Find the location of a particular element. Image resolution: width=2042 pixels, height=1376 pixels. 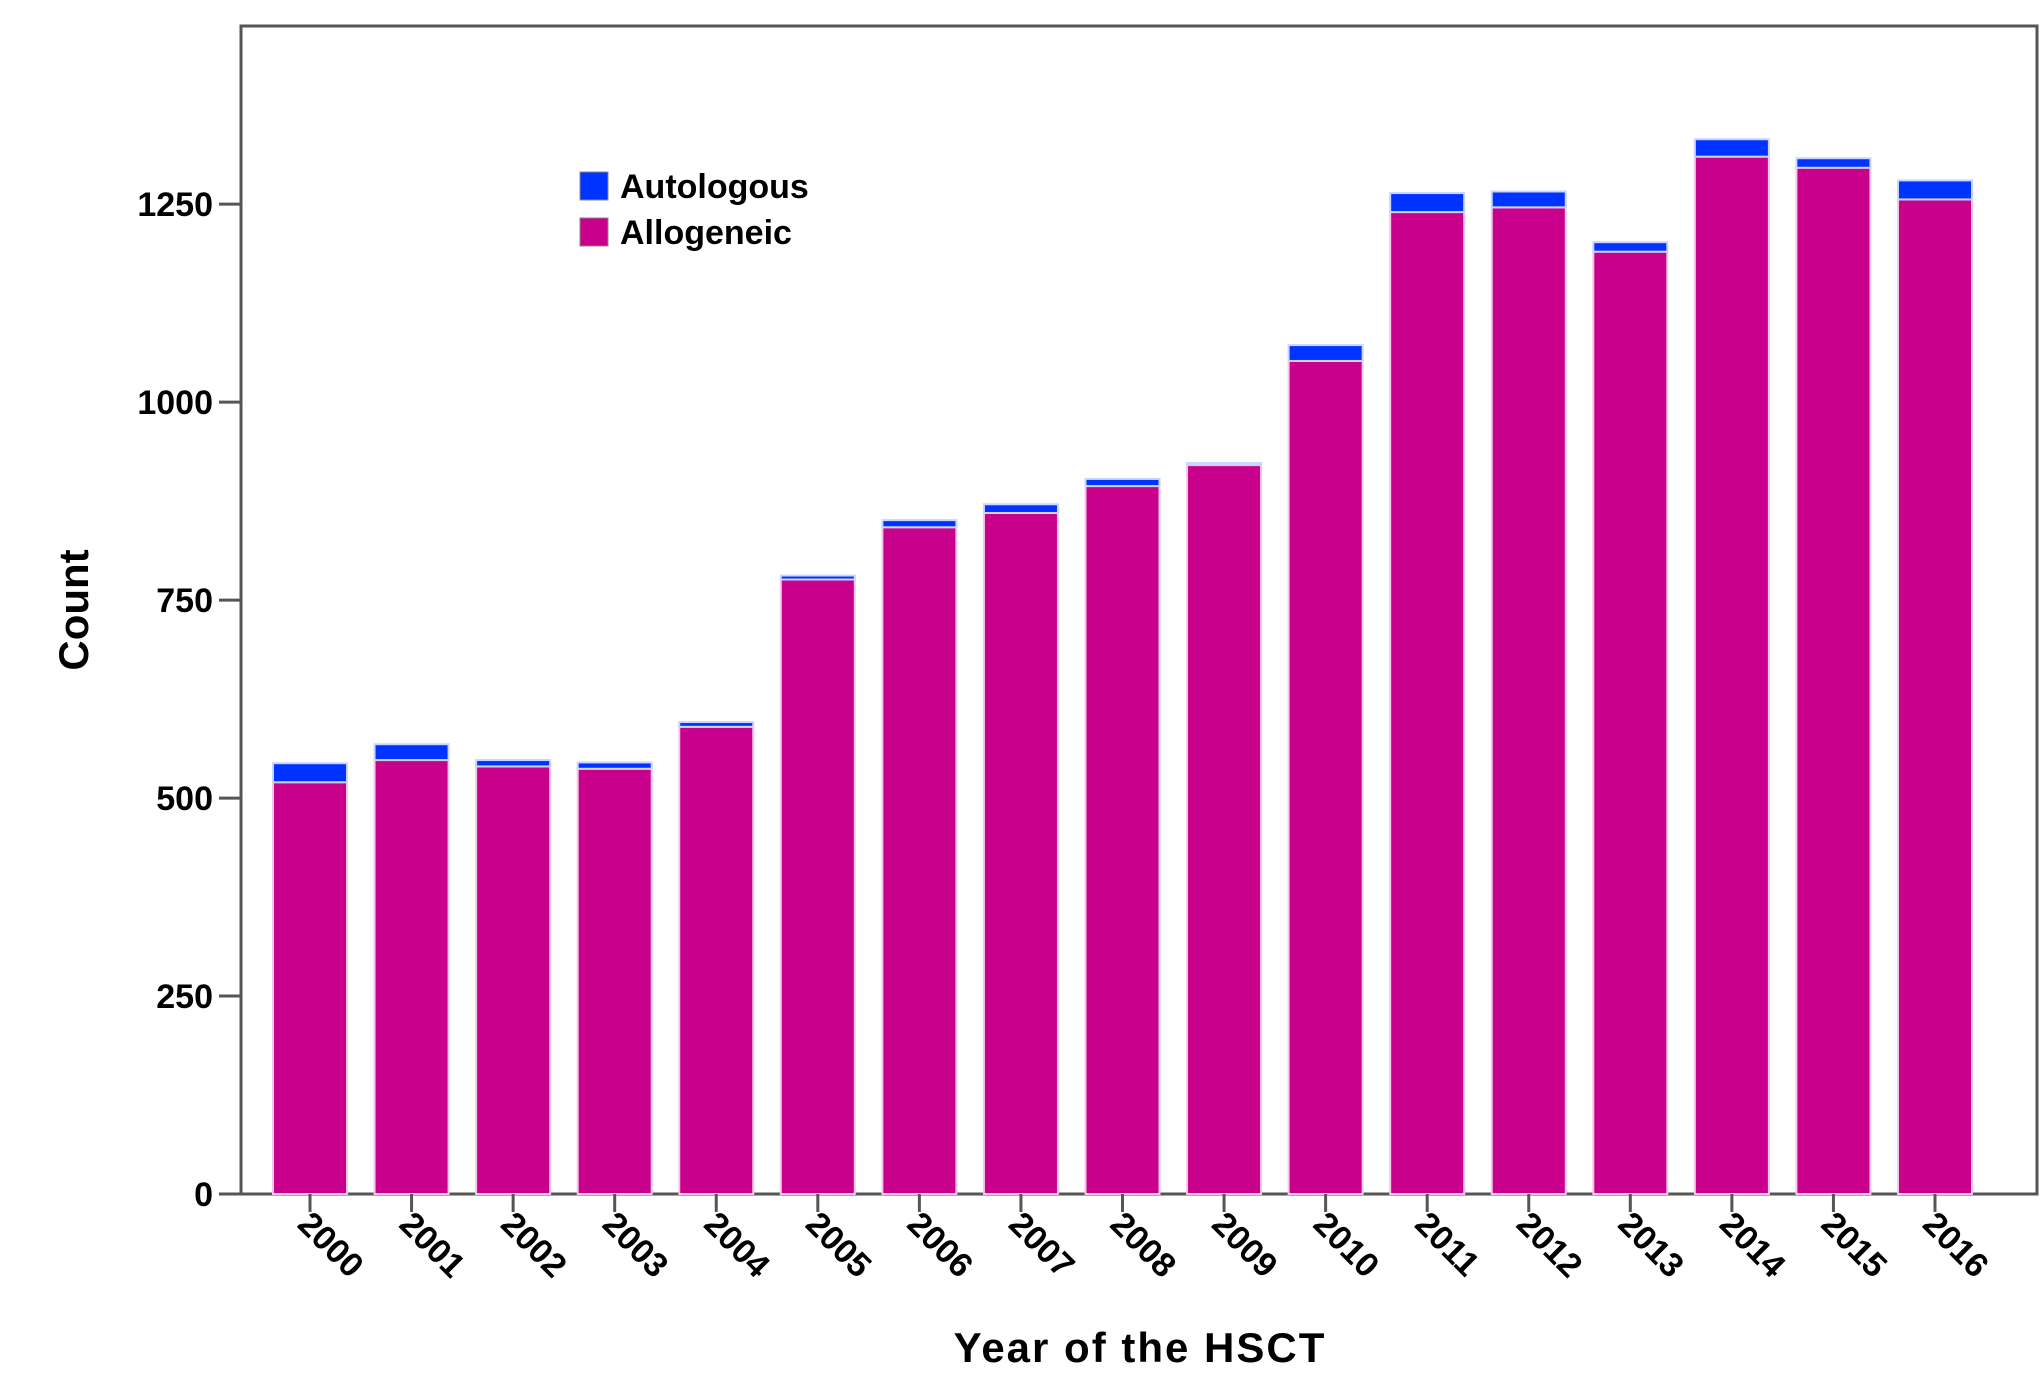

bar-group-2005 is located at coordinates (817, 884).